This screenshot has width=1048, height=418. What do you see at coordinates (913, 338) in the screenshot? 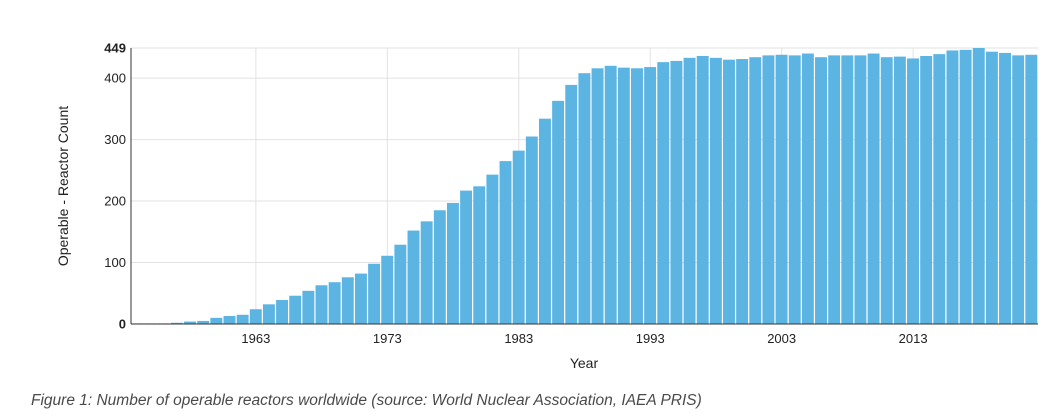
I see `x-tick-label: 2013` at bounding box center [913, 338].